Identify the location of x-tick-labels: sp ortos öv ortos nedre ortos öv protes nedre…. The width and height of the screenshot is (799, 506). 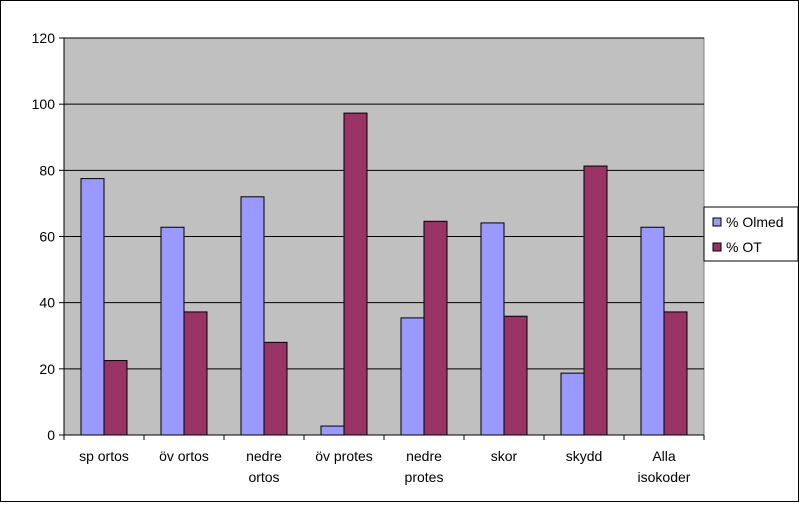
(385, 466).